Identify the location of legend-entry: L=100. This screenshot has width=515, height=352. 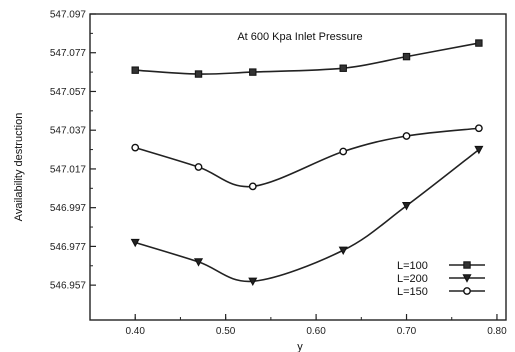
(441, 266).